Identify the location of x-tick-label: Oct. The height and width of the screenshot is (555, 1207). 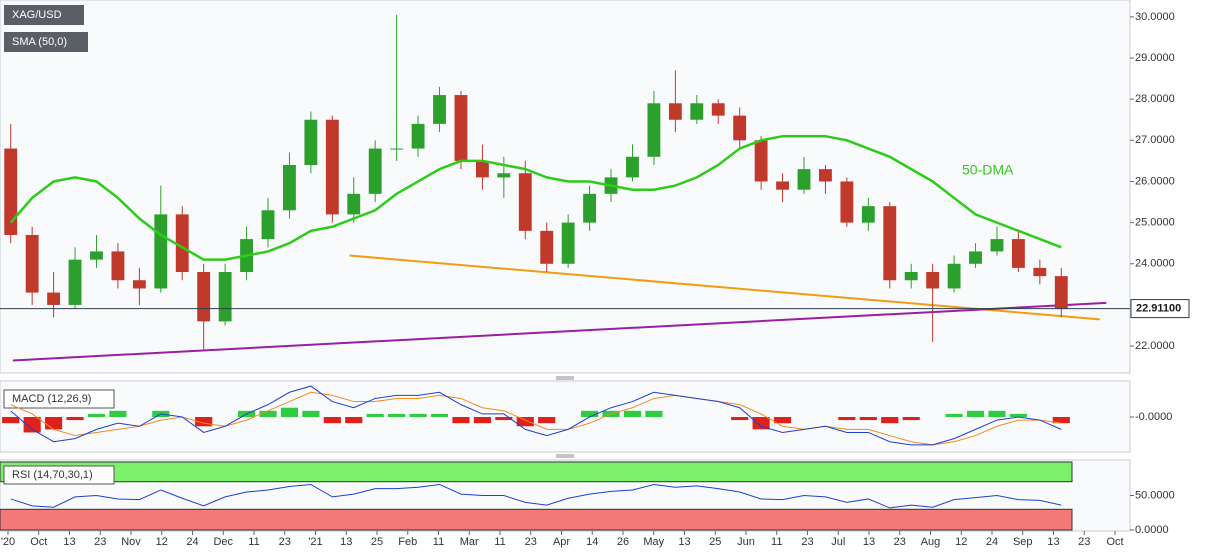
(1114, 542).